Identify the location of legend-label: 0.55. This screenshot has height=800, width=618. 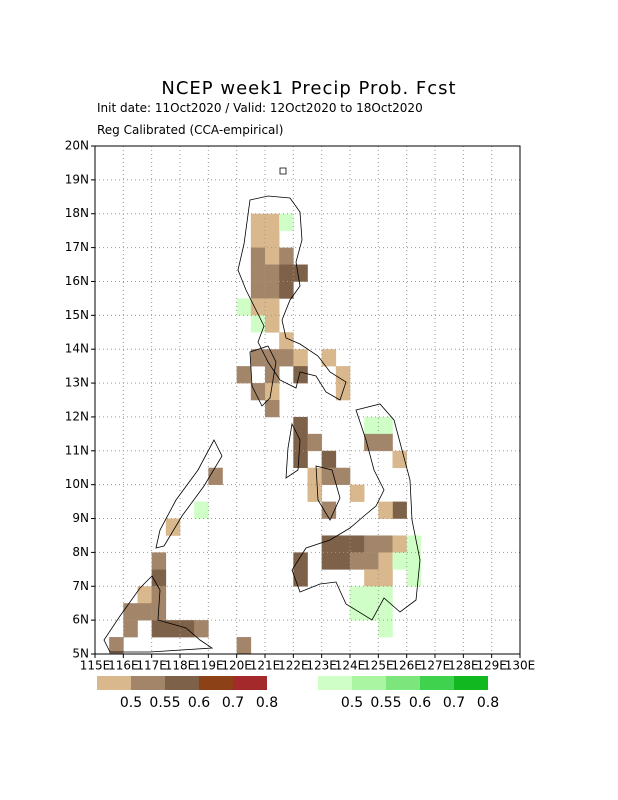
(385, 703).